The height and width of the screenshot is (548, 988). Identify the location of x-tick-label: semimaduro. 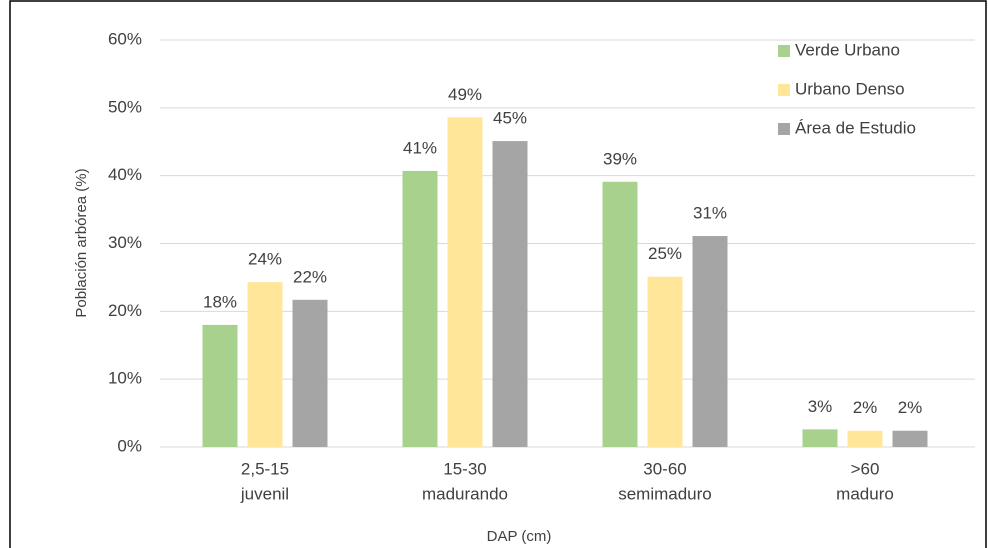
(665, 493).